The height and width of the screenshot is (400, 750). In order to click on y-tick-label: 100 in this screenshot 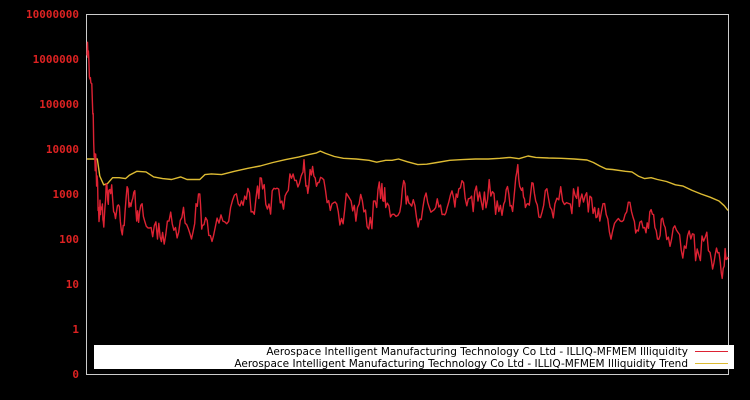, I will do `click(69, 239)`.